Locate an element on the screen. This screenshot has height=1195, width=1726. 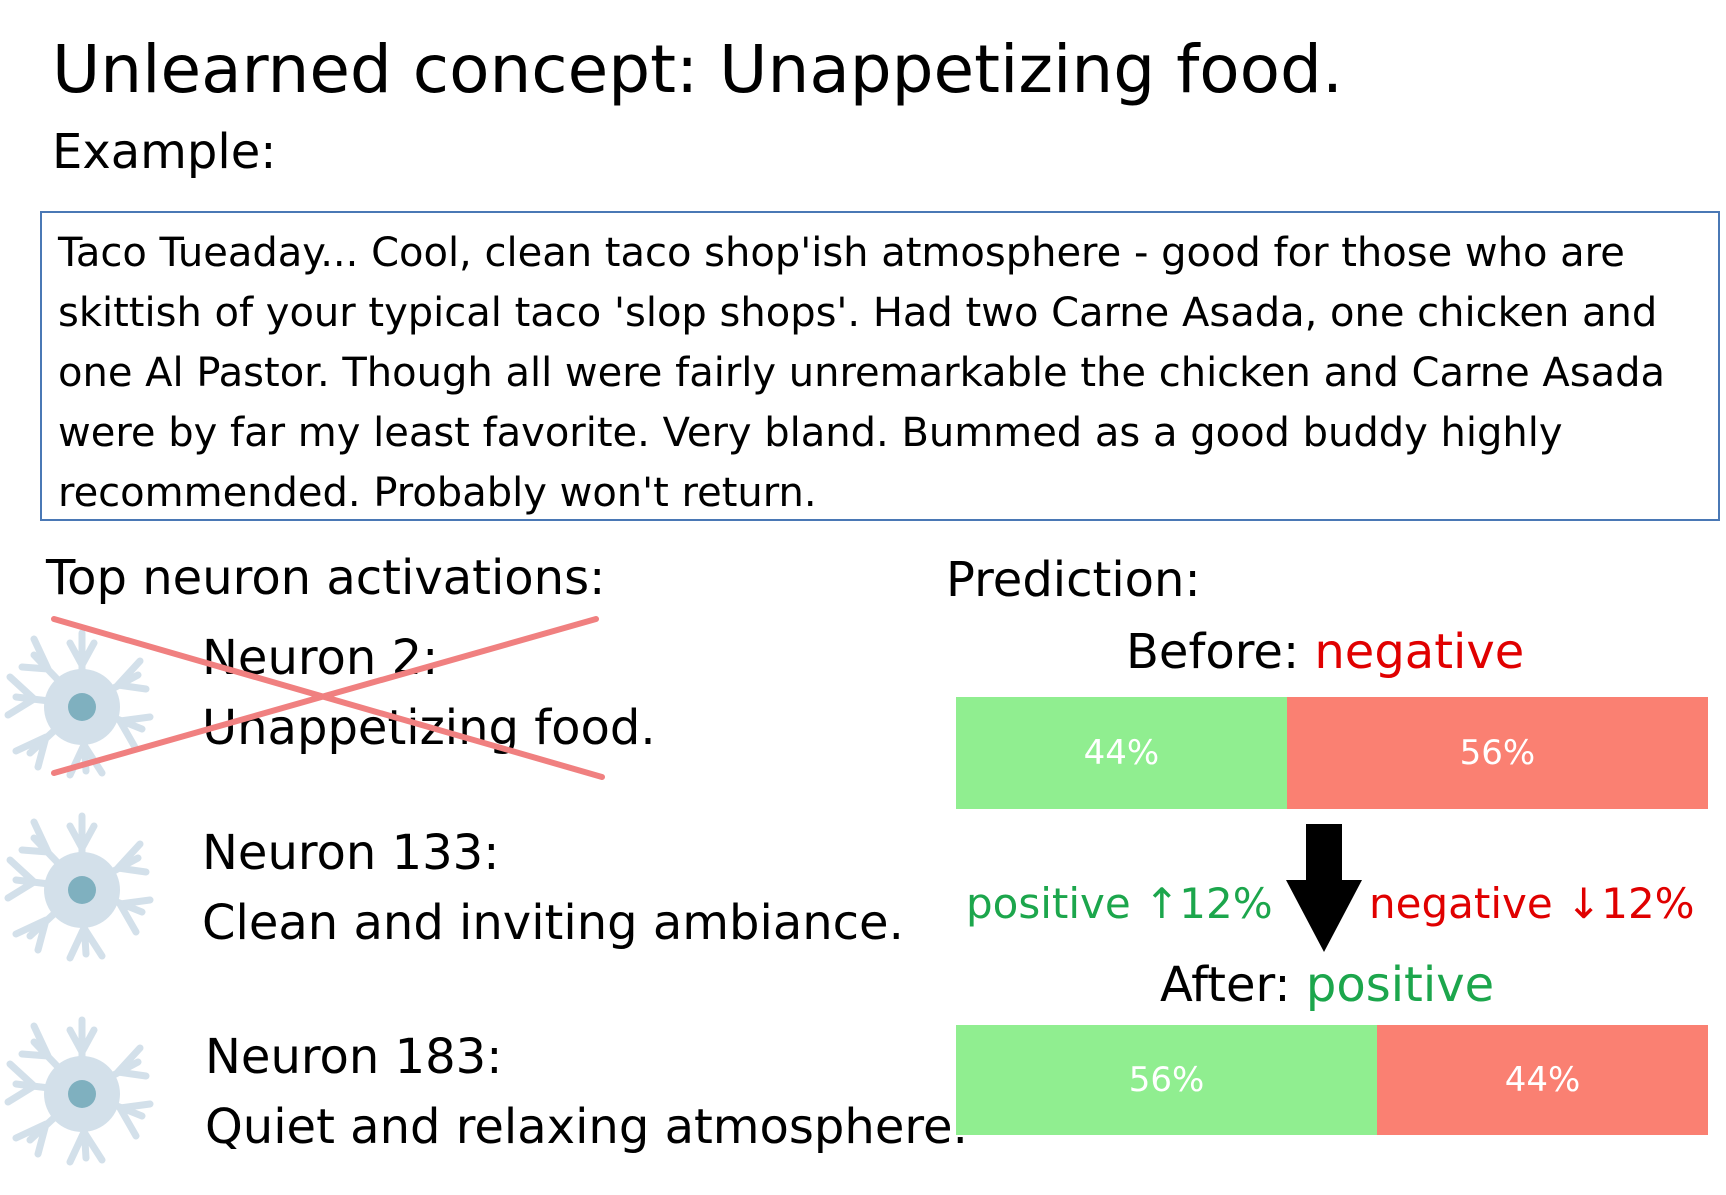
down-arrow-icon is located at coordinates (1324, 888).